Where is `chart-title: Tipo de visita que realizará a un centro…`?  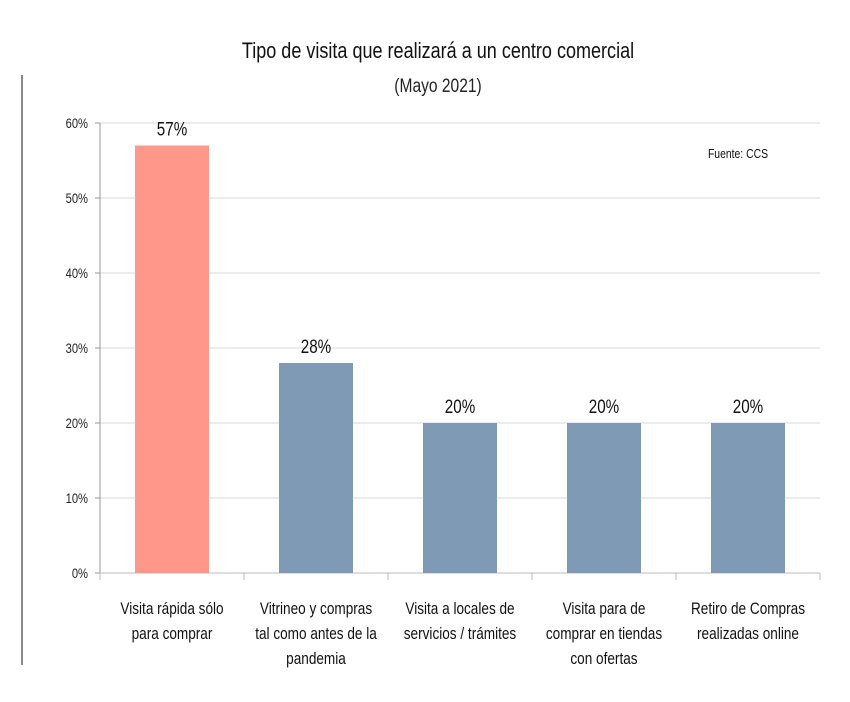 chart-title: Tipo de visita que realizará a un centro… is located at coordinates (438, 51).